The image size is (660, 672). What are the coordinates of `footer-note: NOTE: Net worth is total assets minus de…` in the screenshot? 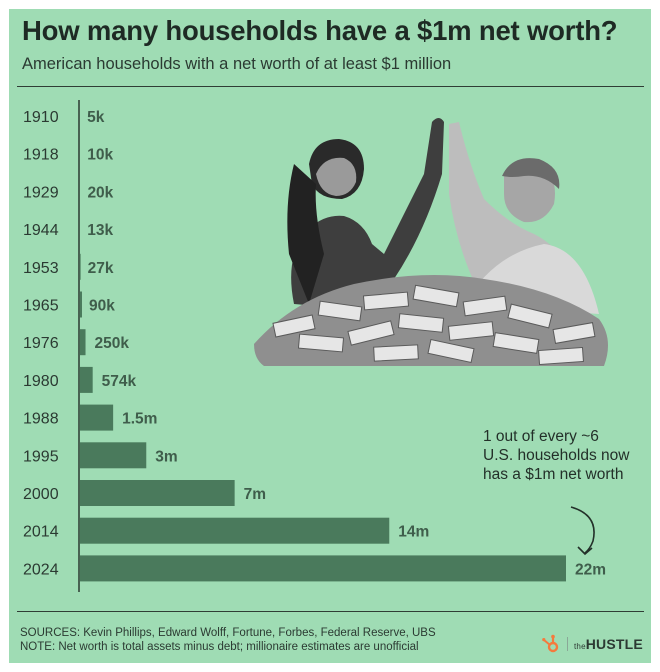 It's located at (219, 647).